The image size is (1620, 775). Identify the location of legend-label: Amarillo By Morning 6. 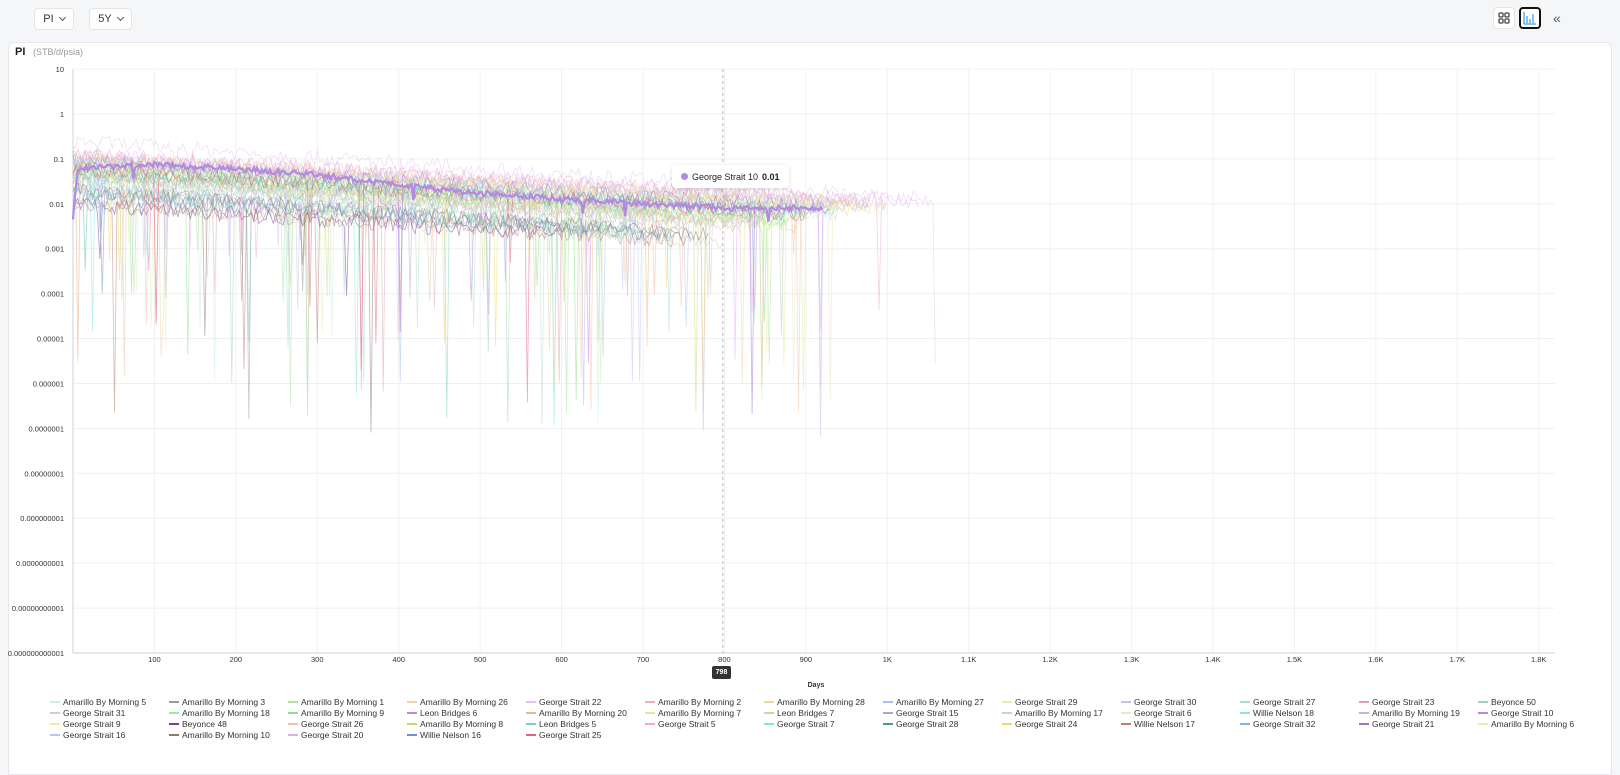
(1533, 723).